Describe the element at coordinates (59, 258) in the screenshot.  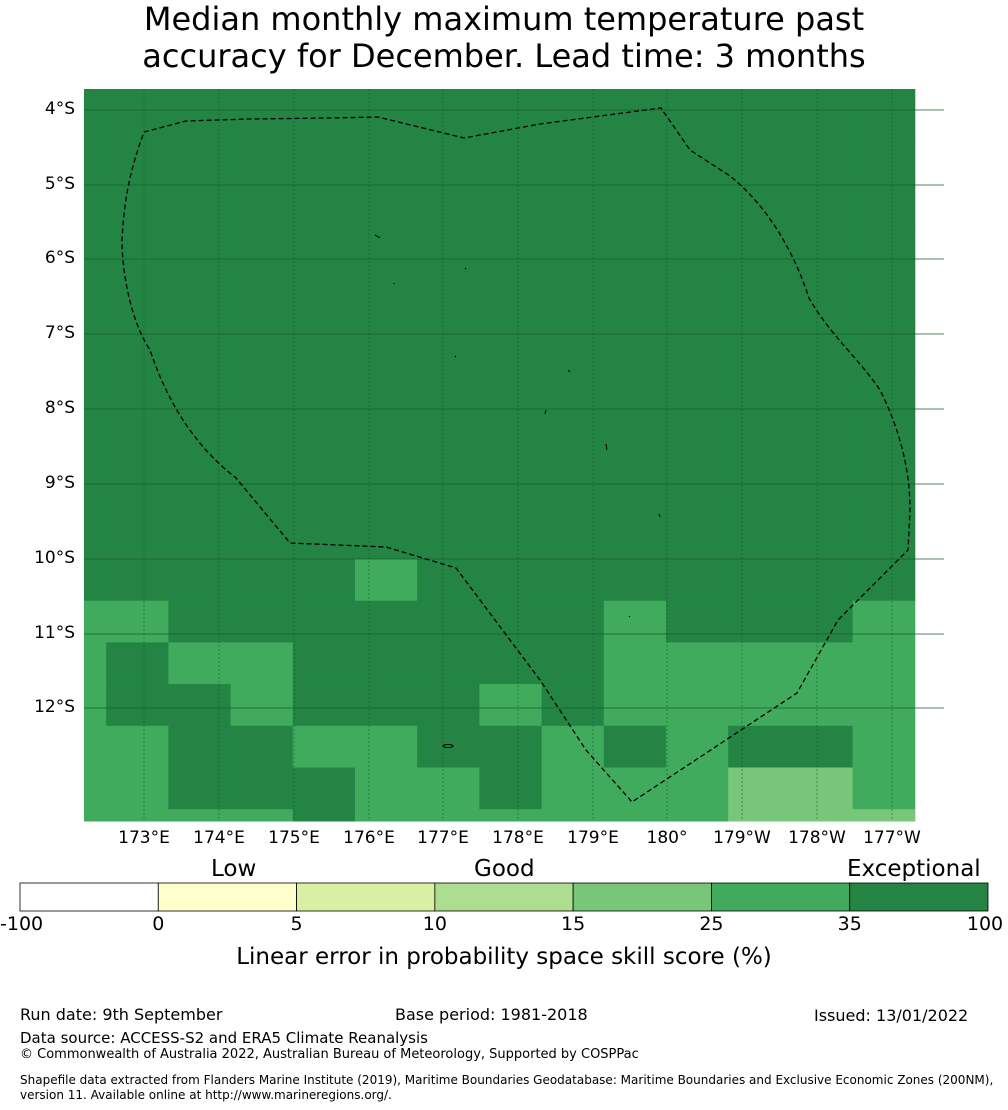
I see `latitude-label: 6°S` at that location.